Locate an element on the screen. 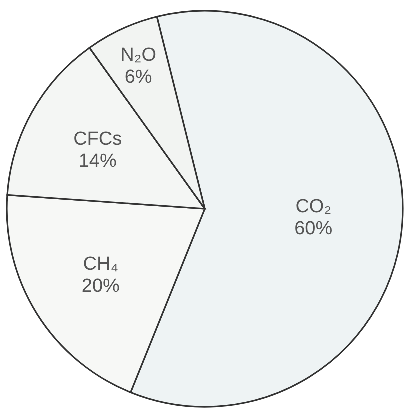  slice-label: N₂O is located at coordinates (138, 55).